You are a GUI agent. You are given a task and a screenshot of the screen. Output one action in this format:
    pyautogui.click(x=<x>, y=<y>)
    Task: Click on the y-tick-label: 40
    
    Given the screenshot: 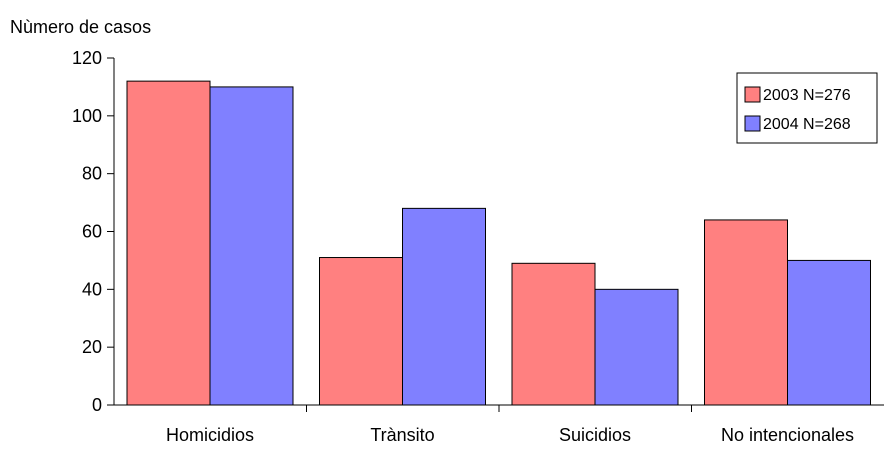 What is the action you would take?
    pyautogui.click(x=92, y=289)
    